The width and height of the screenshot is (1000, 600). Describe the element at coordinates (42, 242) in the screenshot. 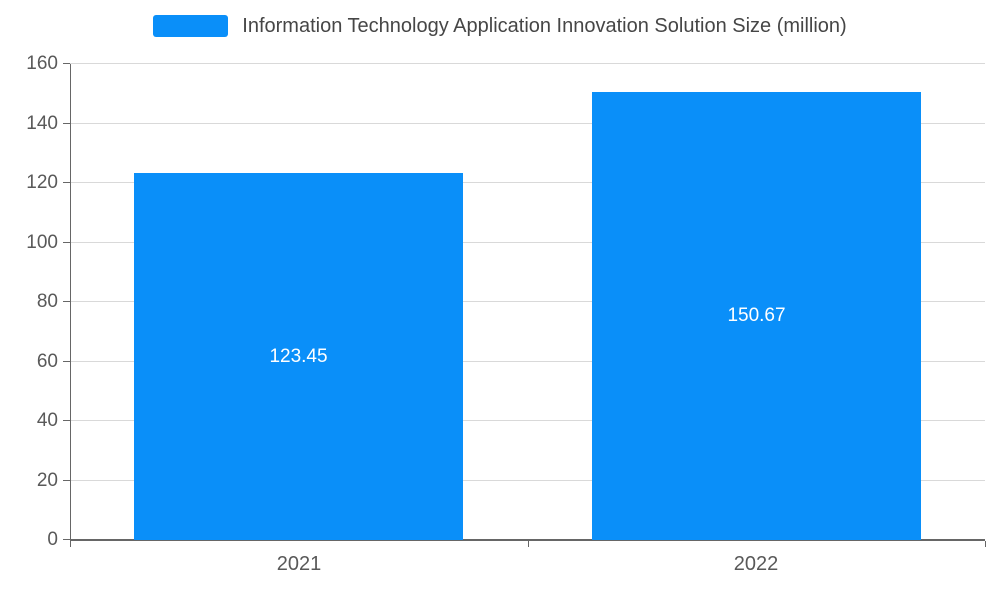

I see `y-axis-label: 100` at that location.